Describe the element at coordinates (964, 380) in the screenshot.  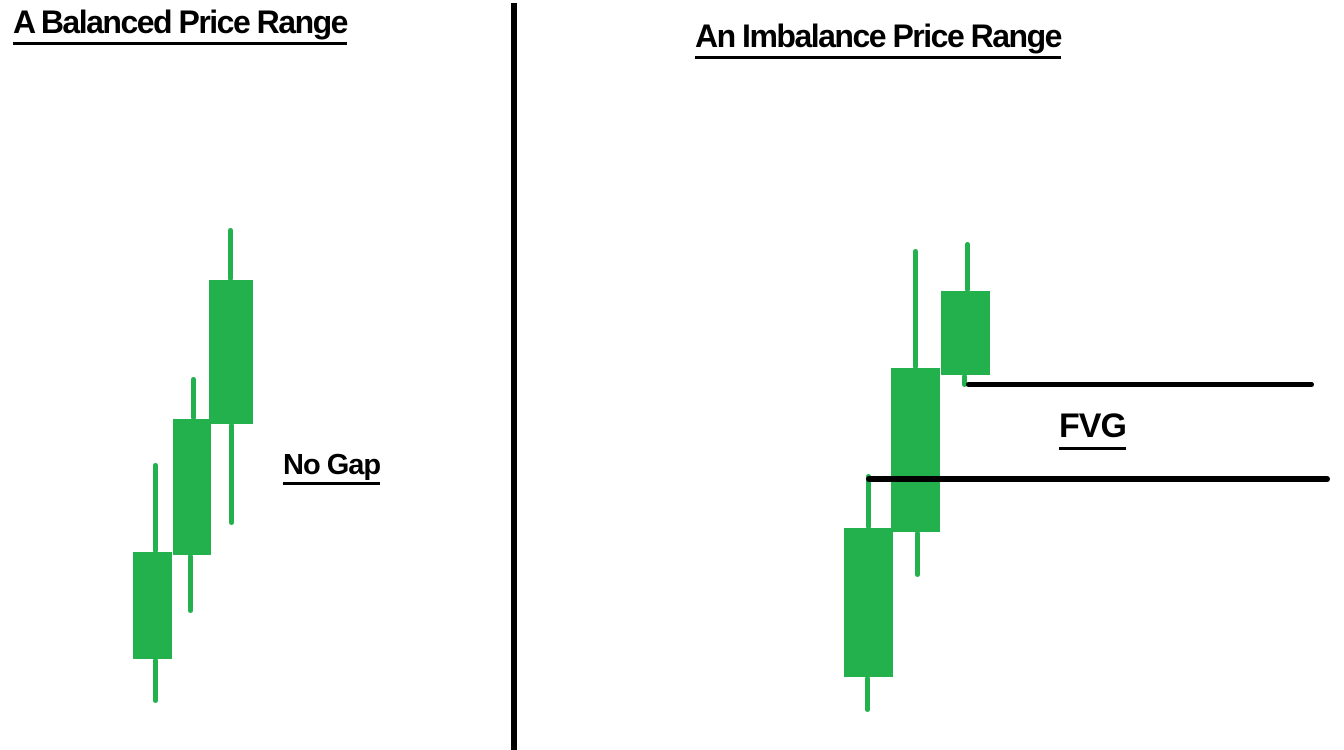
I see `right-candle-3-lower-wick` at that location.